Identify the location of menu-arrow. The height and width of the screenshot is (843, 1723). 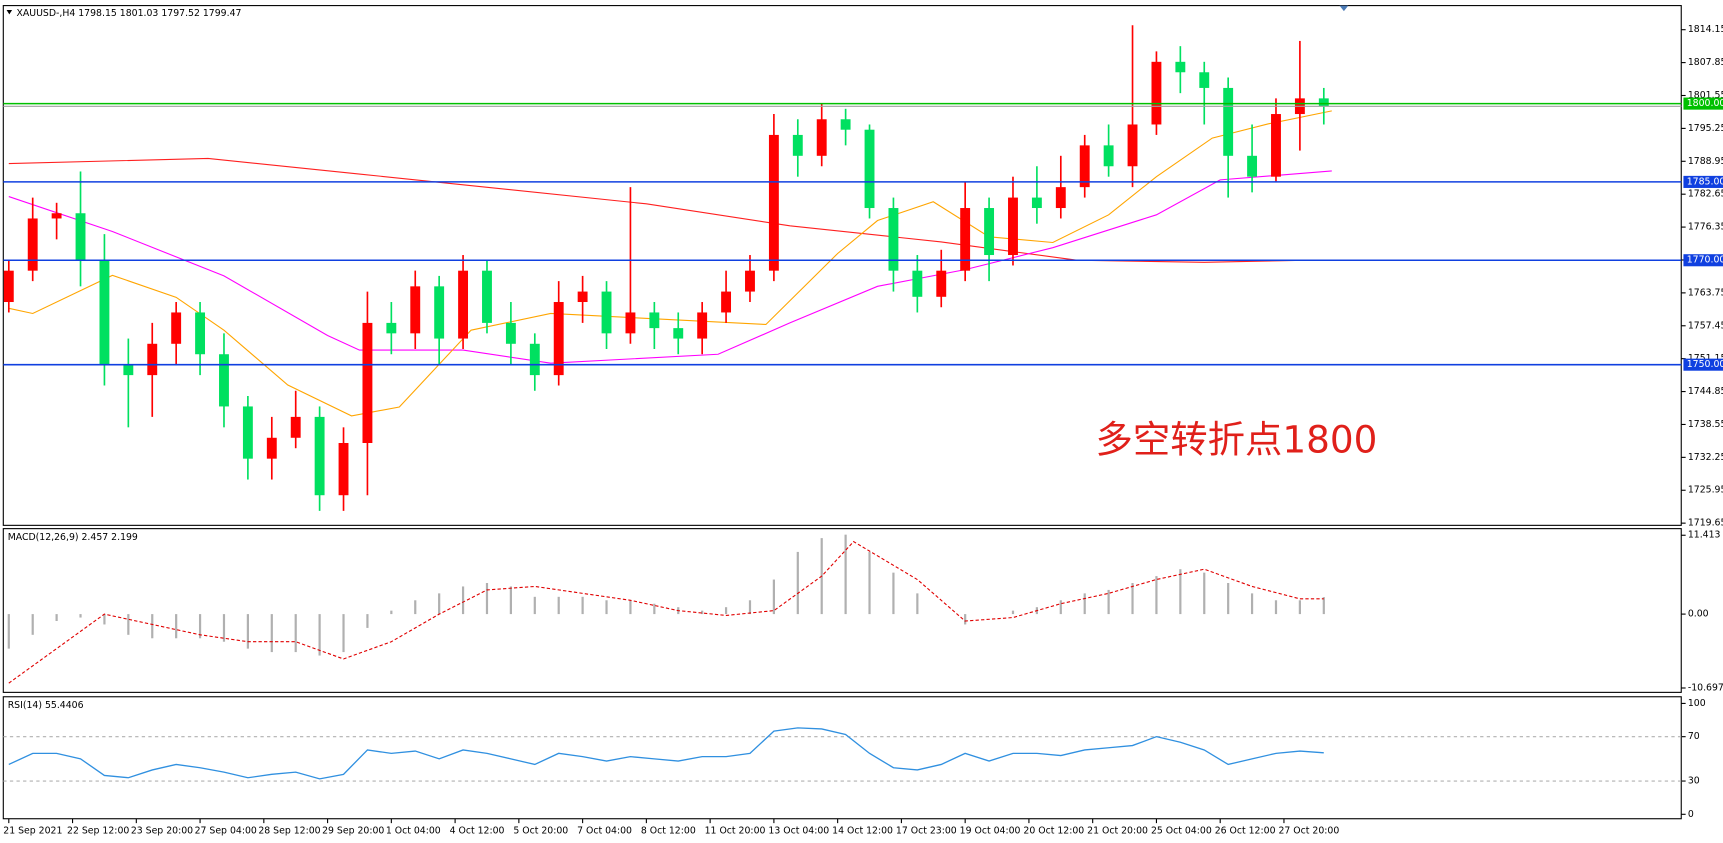
(9, 12).